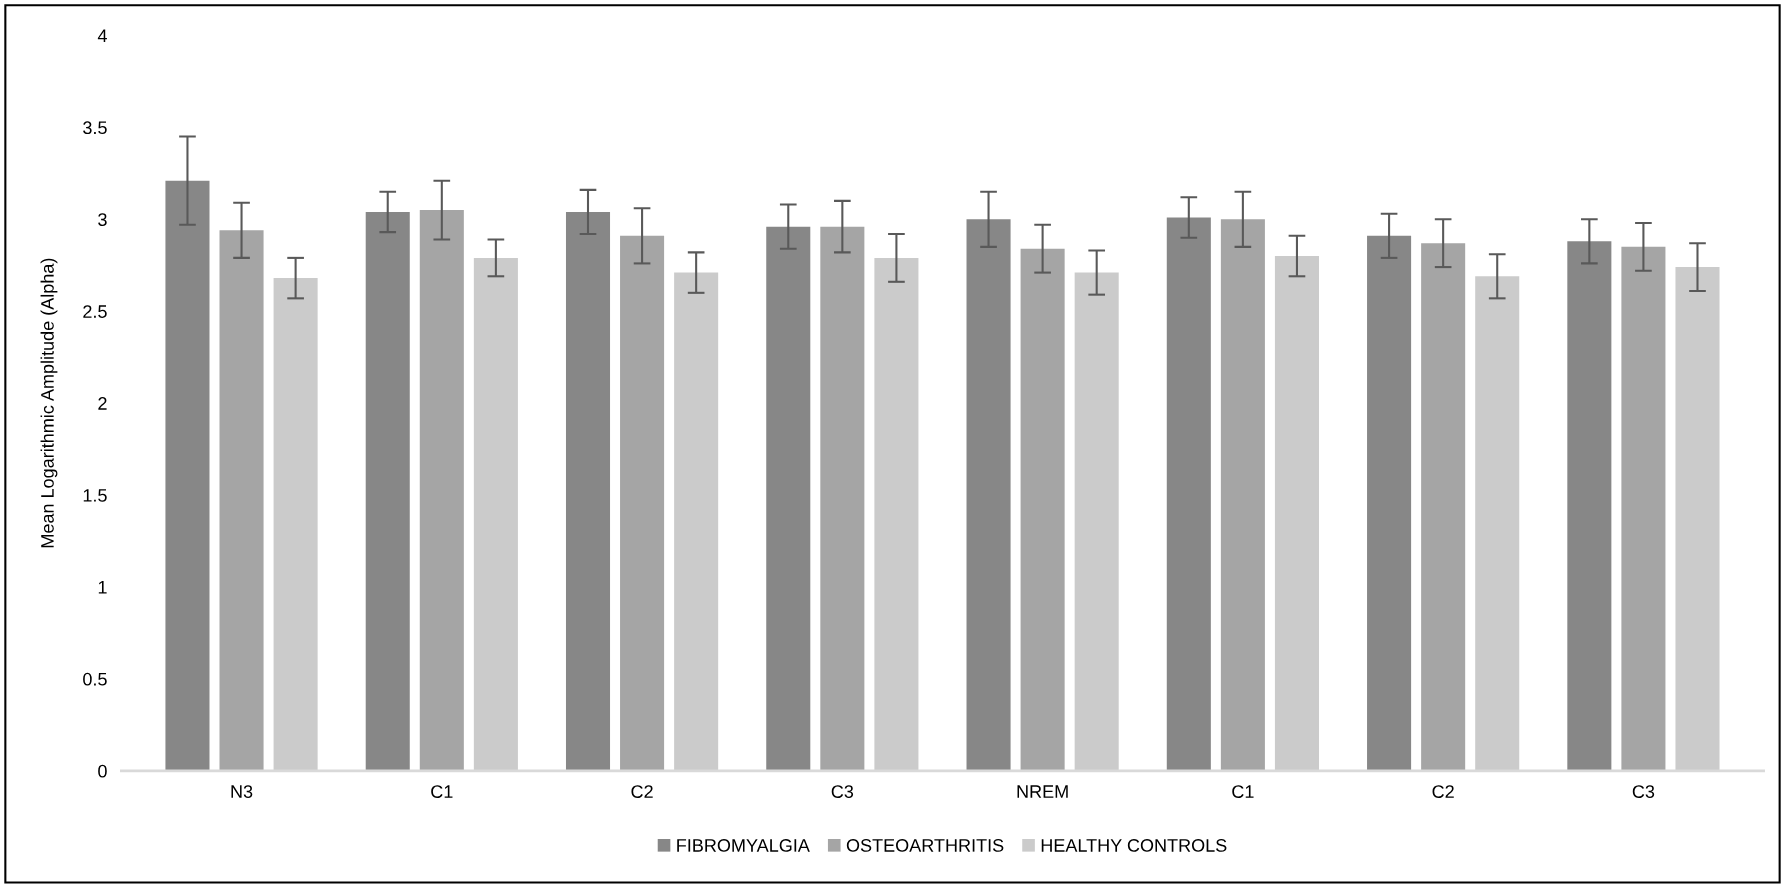 The height and width of the screenshot is (886, 1785). Describe the element at coordinates (95, 128) in the screenshot. I see `y-tick-label: 3.5` at that location.